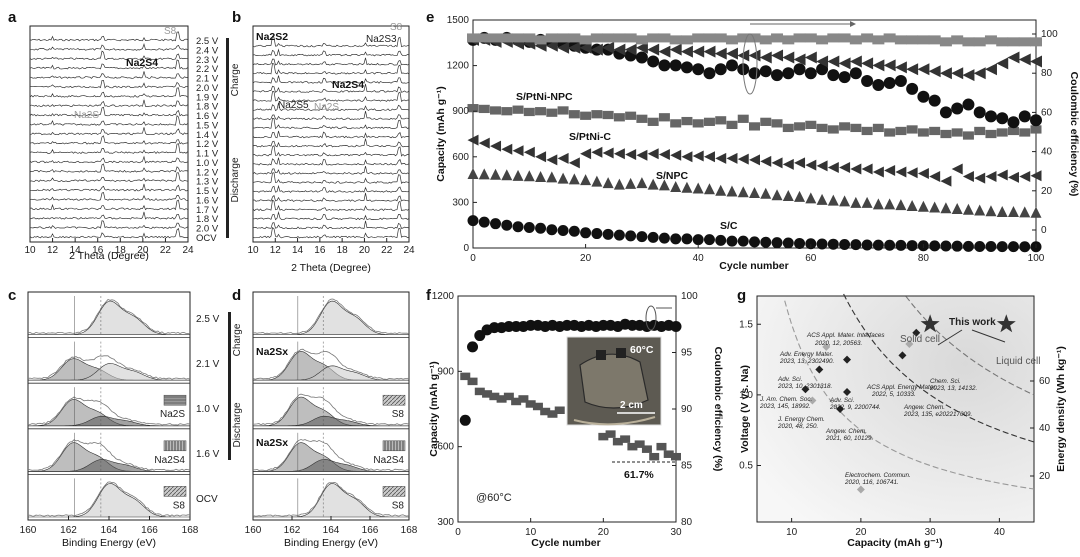  I want to click on xrd-state-label-11: 1.2 V, so click(207, 144).